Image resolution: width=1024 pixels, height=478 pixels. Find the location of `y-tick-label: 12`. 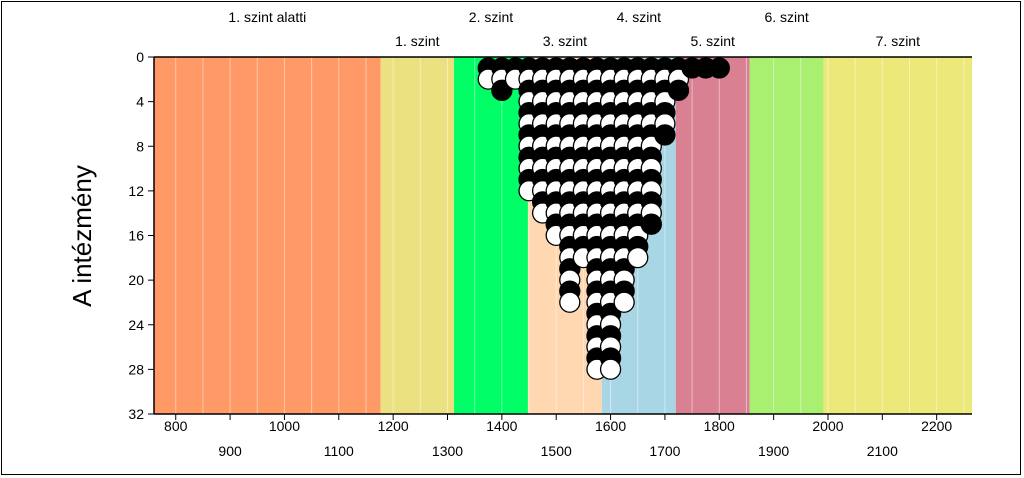

y-tick-label: 12 is located at coordinates (136, 191).